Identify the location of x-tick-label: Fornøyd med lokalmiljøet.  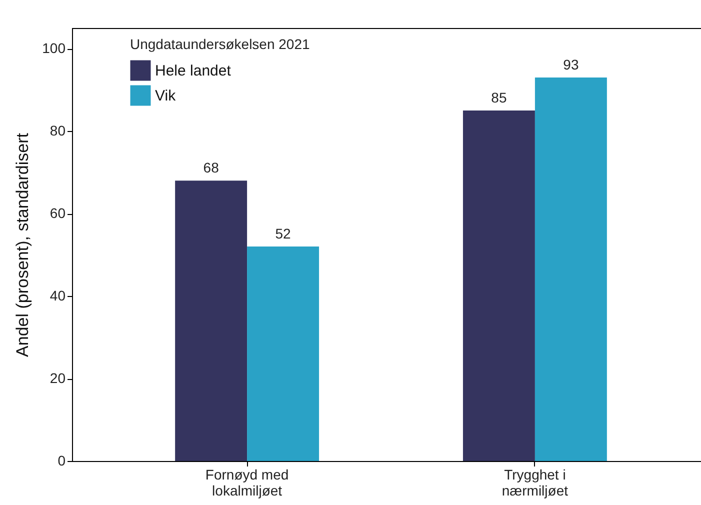
(247, 482).